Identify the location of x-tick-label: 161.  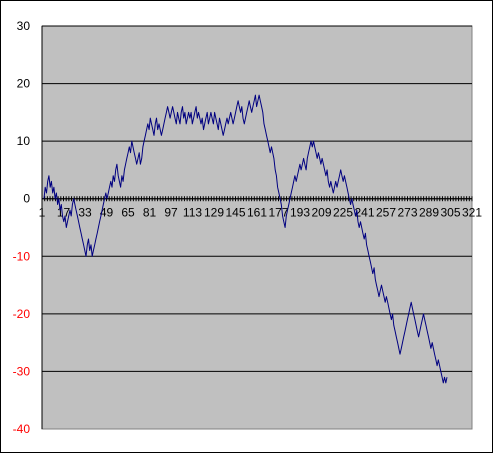
(257, 213).